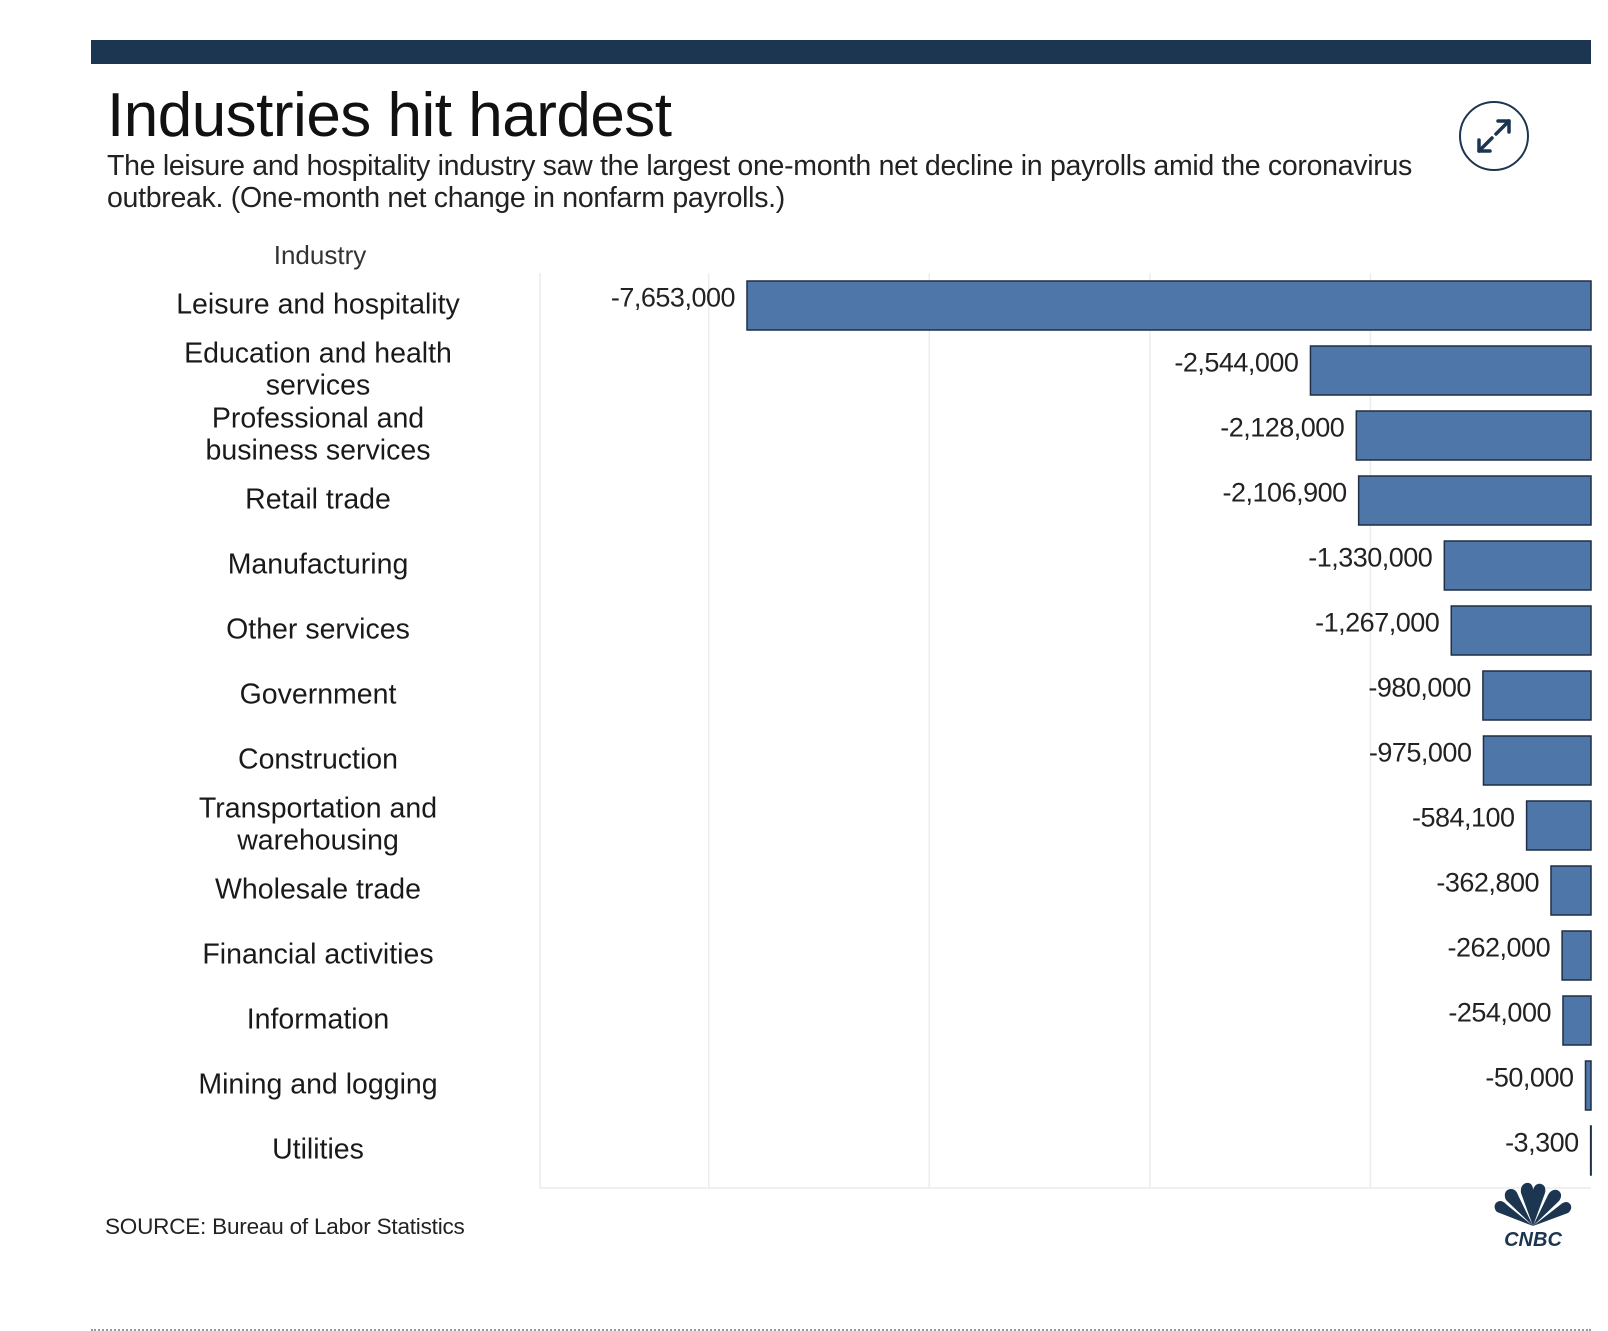  What do you see at coordinates (1499, 948) in the screenshot?
I see `value-label: -262,000` at bounding box center [1499, 948].